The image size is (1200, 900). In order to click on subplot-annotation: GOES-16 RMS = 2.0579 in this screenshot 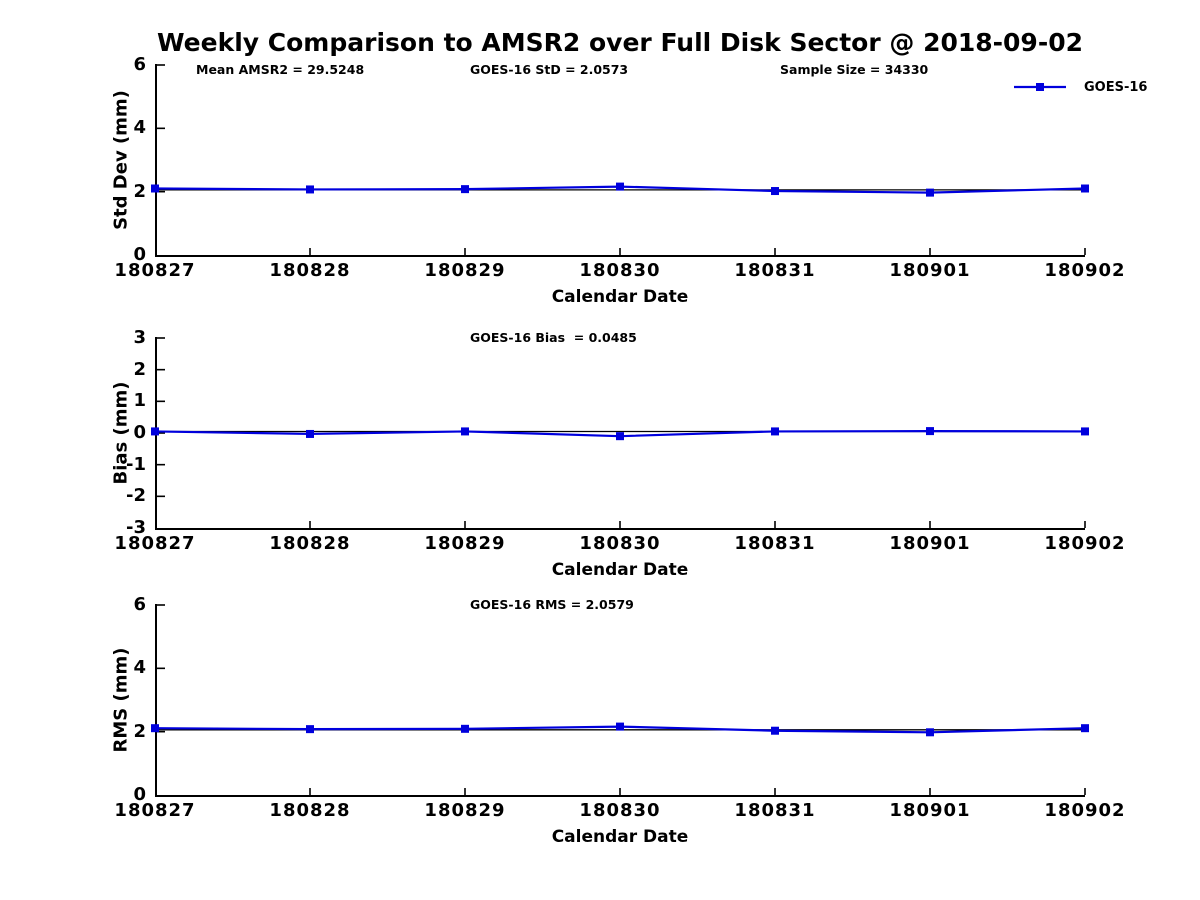, I will do `click(552, 604)`.